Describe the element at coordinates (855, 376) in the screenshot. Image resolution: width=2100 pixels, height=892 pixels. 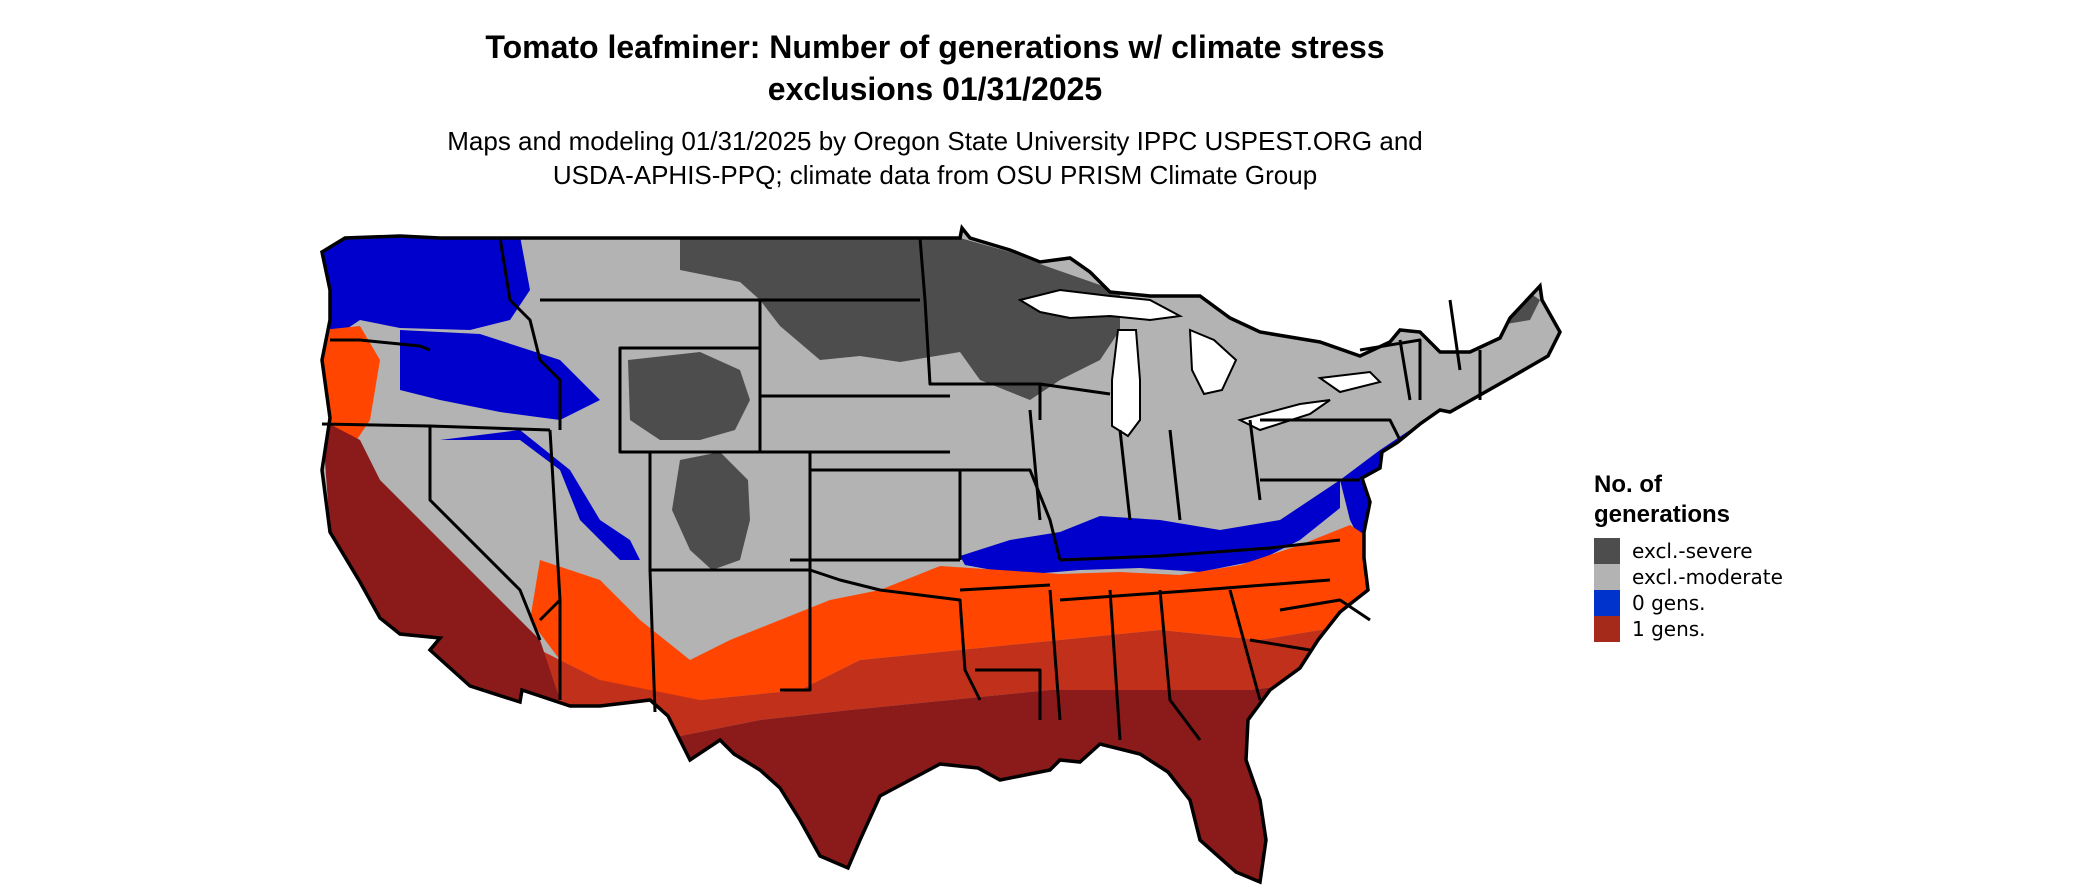
I see `boundary-nd-sd-ne` at that location.